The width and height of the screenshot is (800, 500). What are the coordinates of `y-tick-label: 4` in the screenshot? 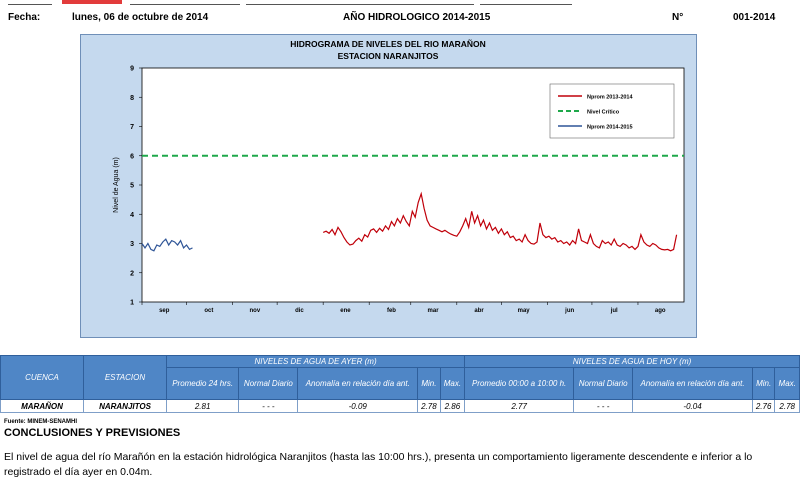 It's located at (132, 215).